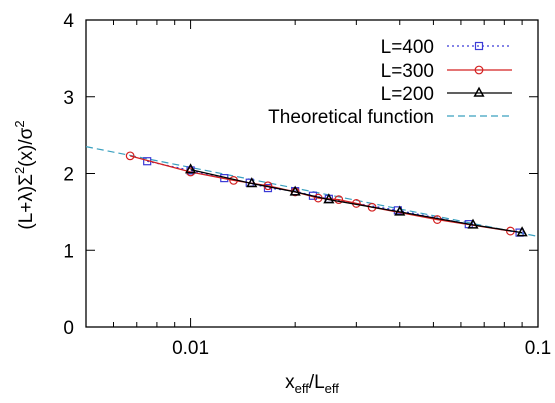 The height and width of the screenshot is (403, 555). Describe the element at coordinates (312, 384) in the screenshot. I see `x-axis-title: xeff/Leff` at that location.